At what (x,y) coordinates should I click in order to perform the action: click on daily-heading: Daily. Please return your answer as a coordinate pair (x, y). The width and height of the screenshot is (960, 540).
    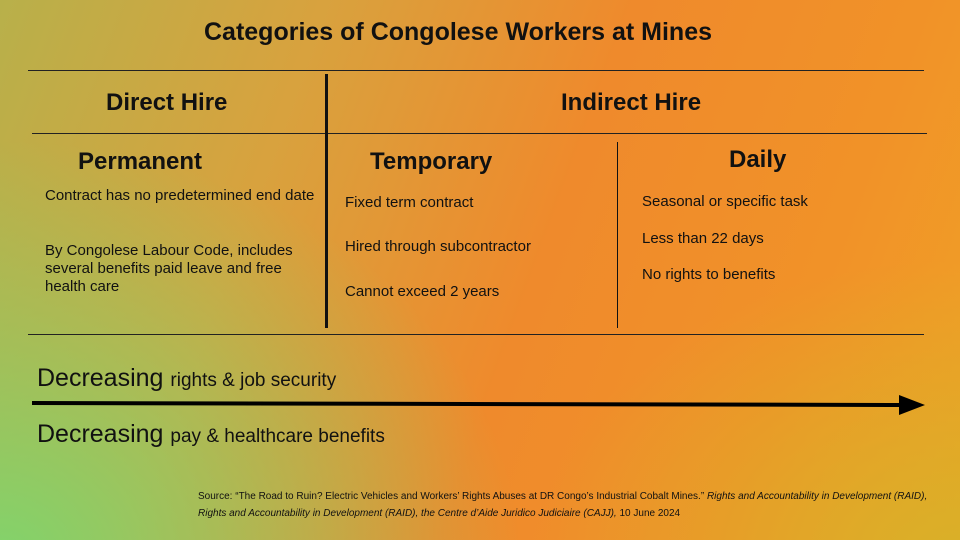
    Looking at the image, I should click on (758, 159).